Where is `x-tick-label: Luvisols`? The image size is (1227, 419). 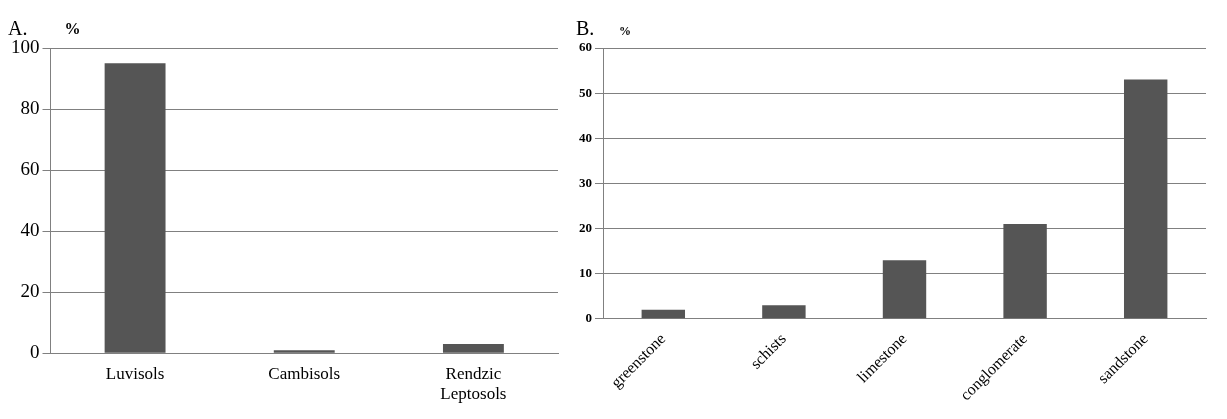
x-tick-label: Luvisols is located at coordinates (135, 373).